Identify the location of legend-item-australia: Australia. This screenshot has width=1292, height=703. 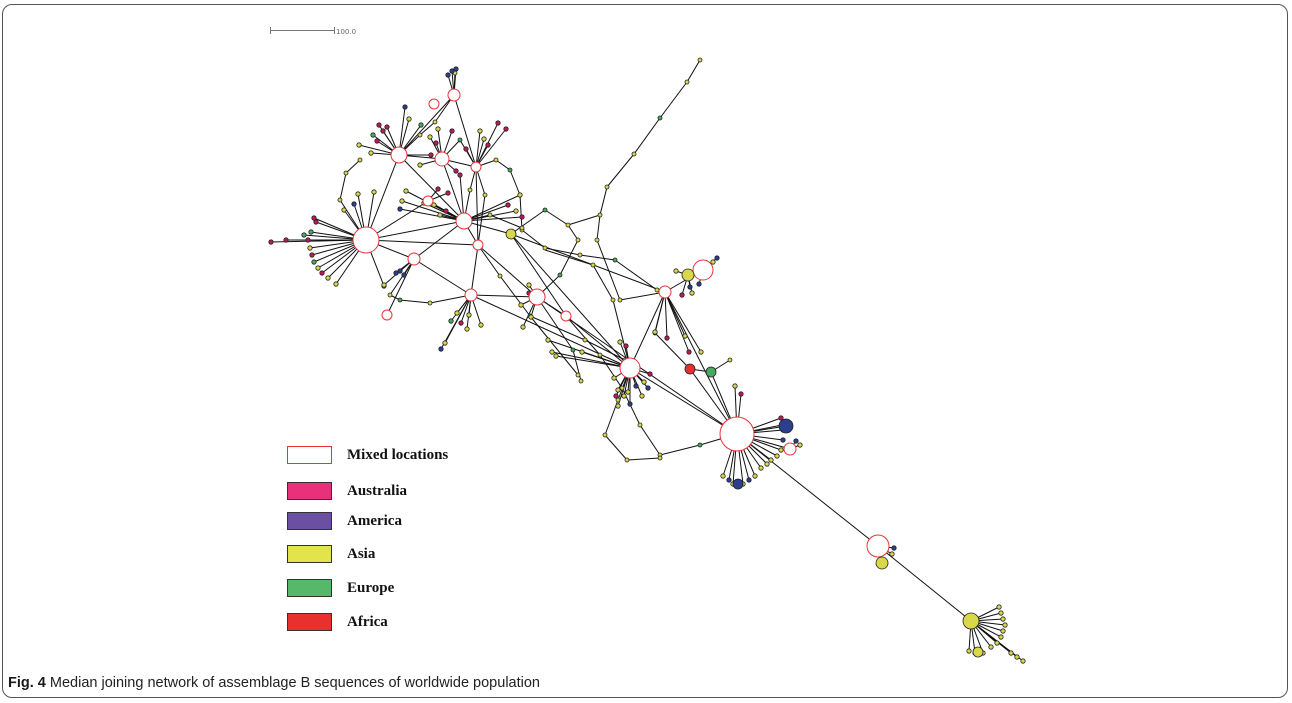
(417, 493).